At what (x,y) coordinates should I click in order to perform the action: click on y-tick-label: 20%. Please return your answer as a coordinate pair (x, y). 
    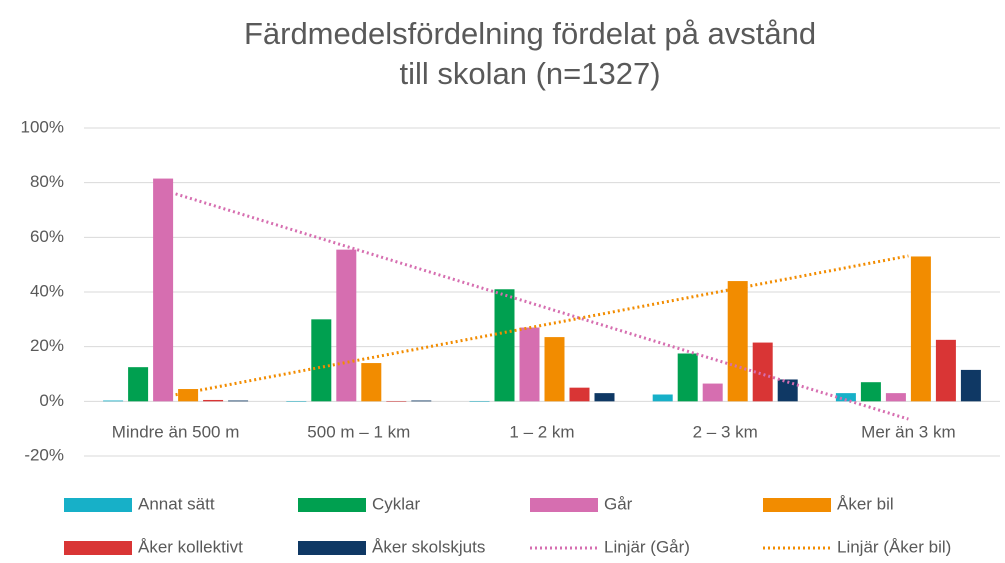
    Looking at the image, I should click on (47, 345).